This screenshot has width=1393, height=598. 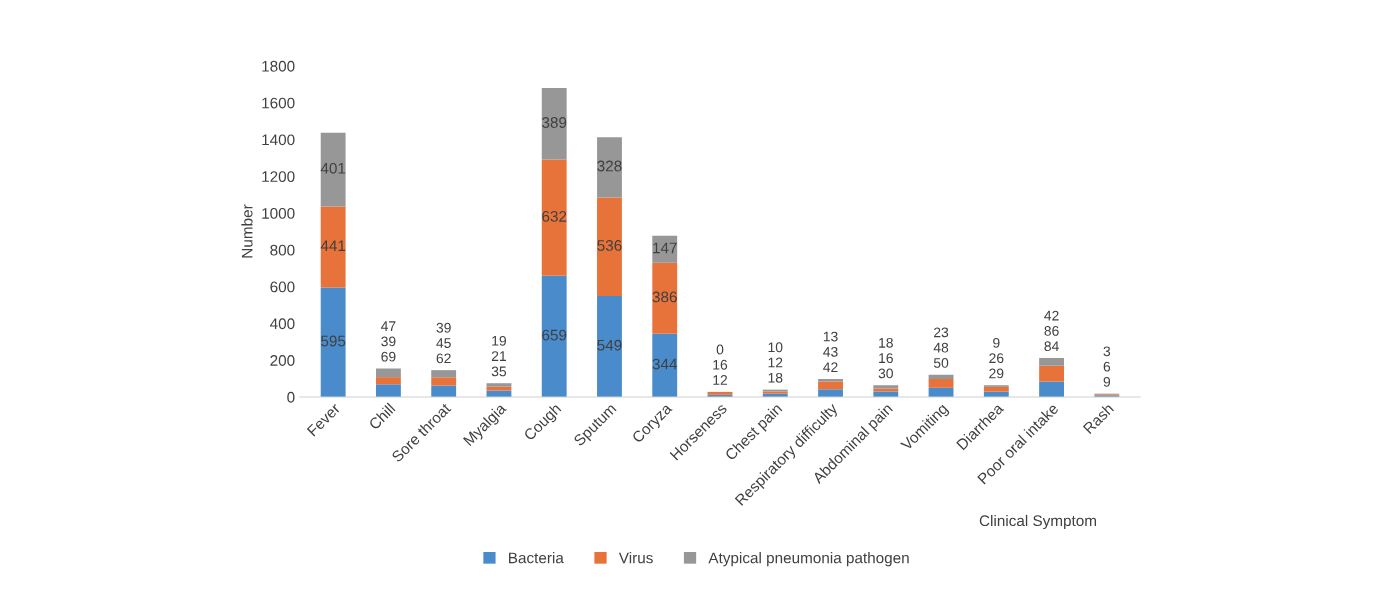 I want to click on data-label: 50, so click(x=941, y=363).